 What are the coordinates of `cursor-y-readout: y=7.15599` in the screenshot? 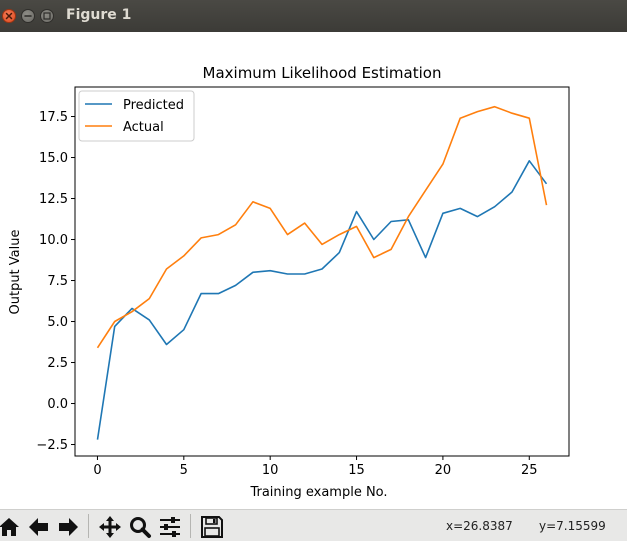 It's located at (572, 526).